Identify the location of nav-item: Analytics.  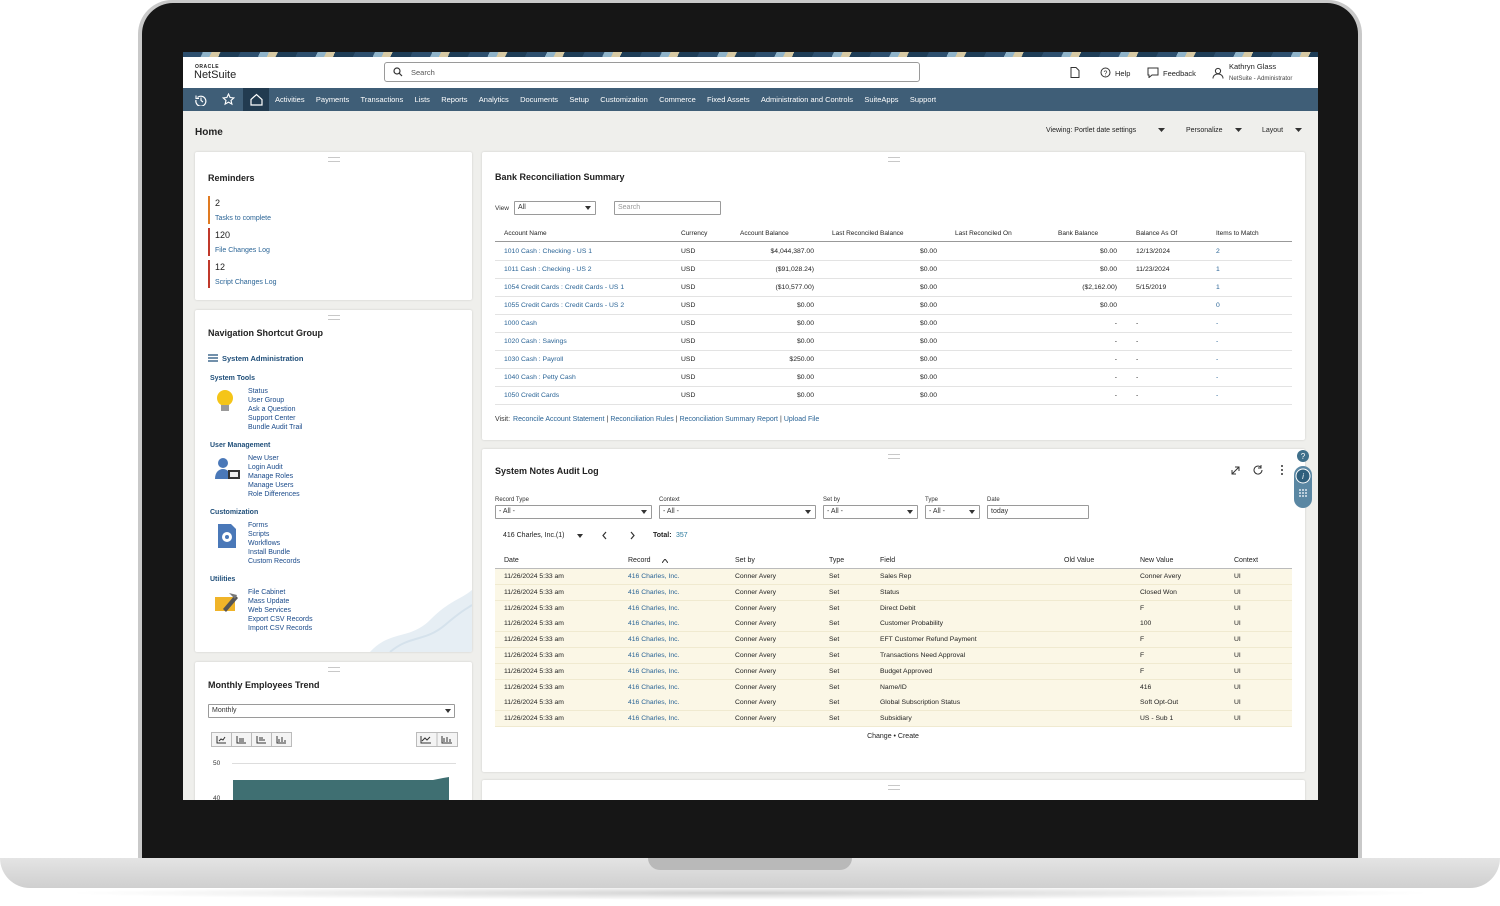
(493, 99).